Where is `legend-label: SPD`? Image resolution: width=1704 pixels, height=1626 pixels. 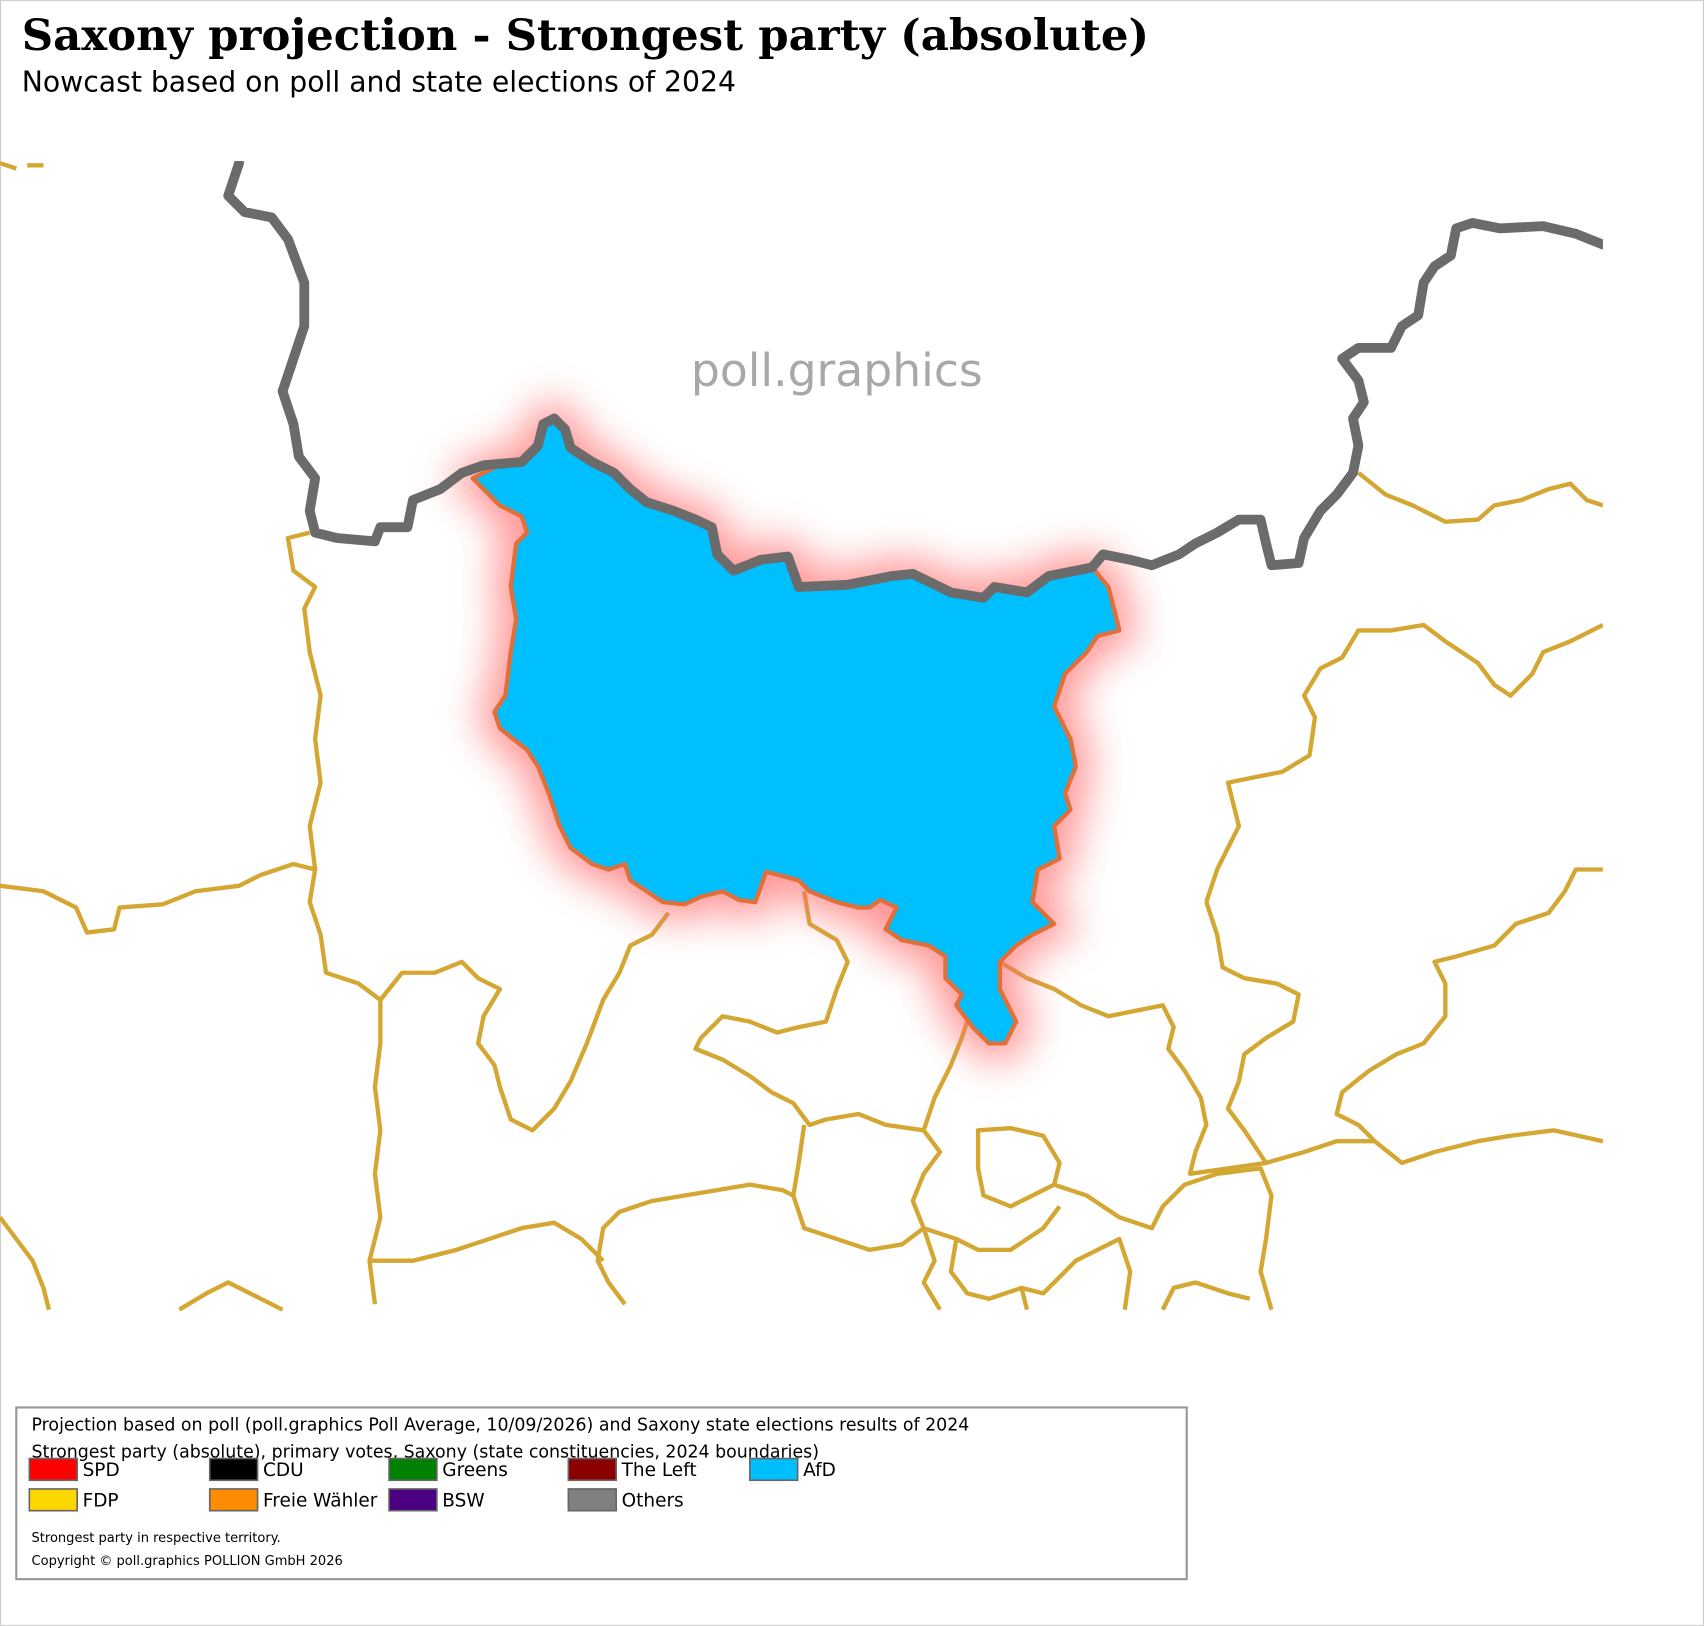 legend-label: SPD is located at coordinates (101, 1470).